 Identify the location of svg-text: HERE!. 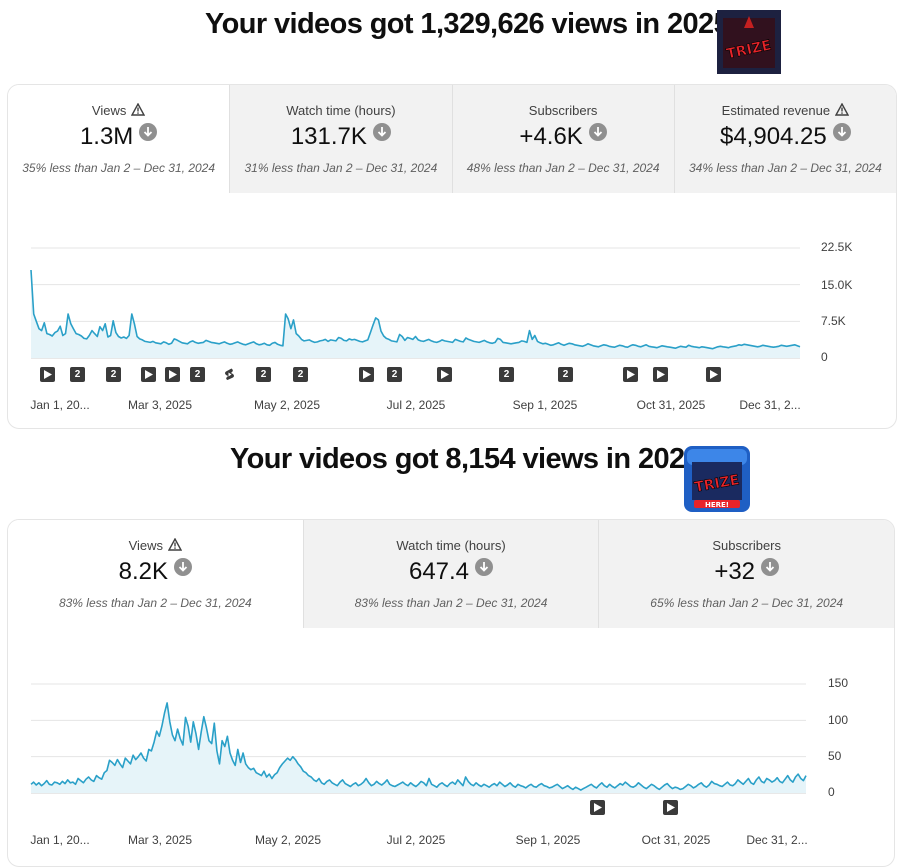
(717, 505).